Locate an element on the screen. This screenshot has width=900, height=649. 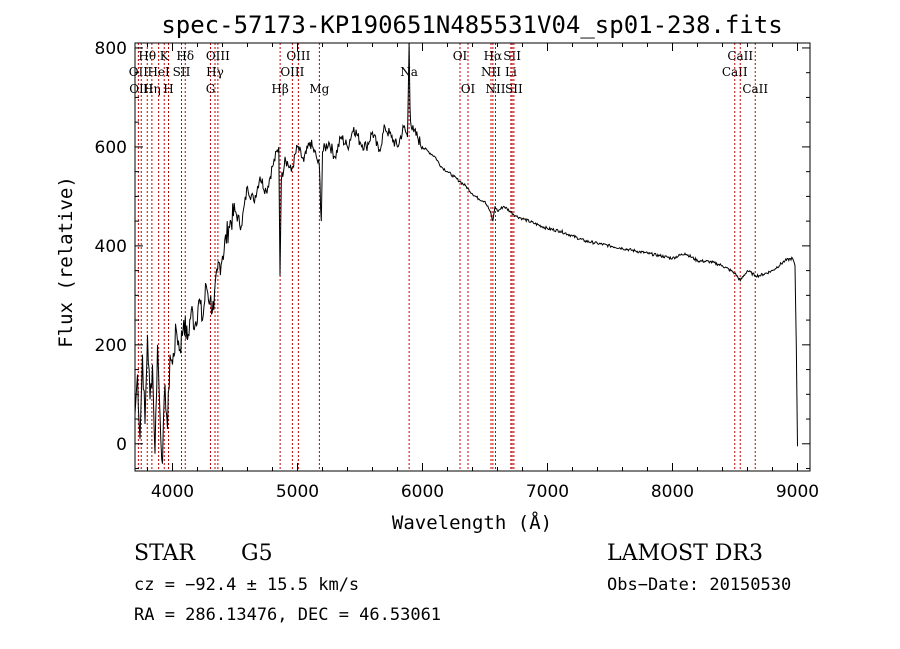
object-subclass: G5 is located at coordinates (257, 553).